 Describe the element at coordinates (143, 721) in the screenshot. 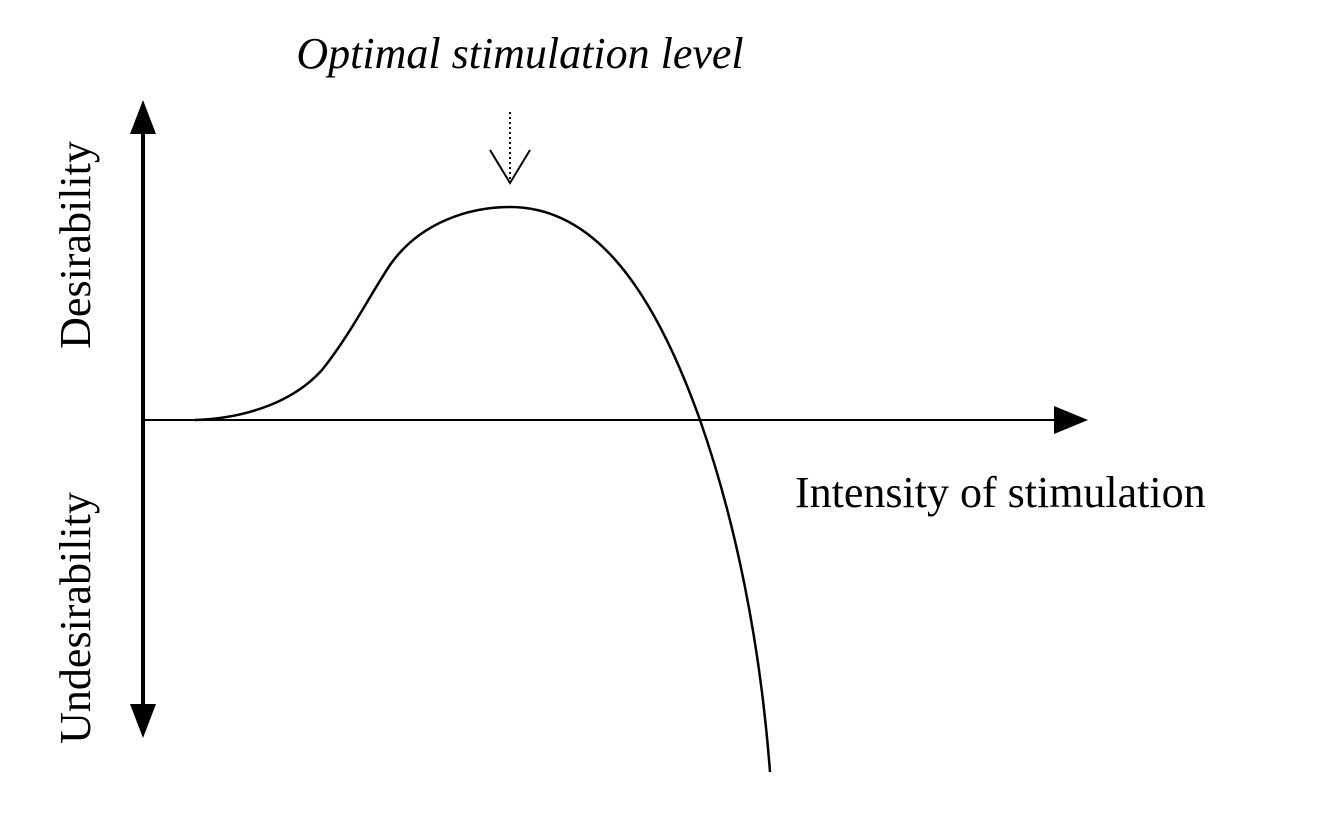

I see `y-arrow-down` at that location.